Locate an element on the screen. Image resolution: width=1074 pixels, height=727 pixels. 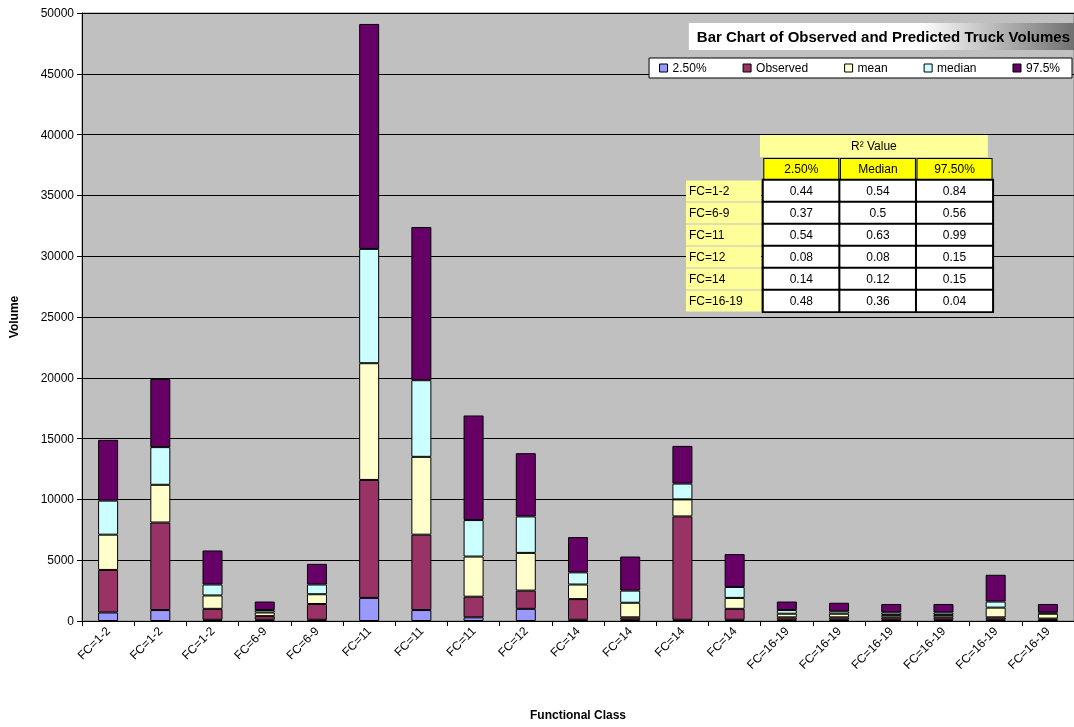
x-tick-label: 2.50% is located at coordinates (801, 169).